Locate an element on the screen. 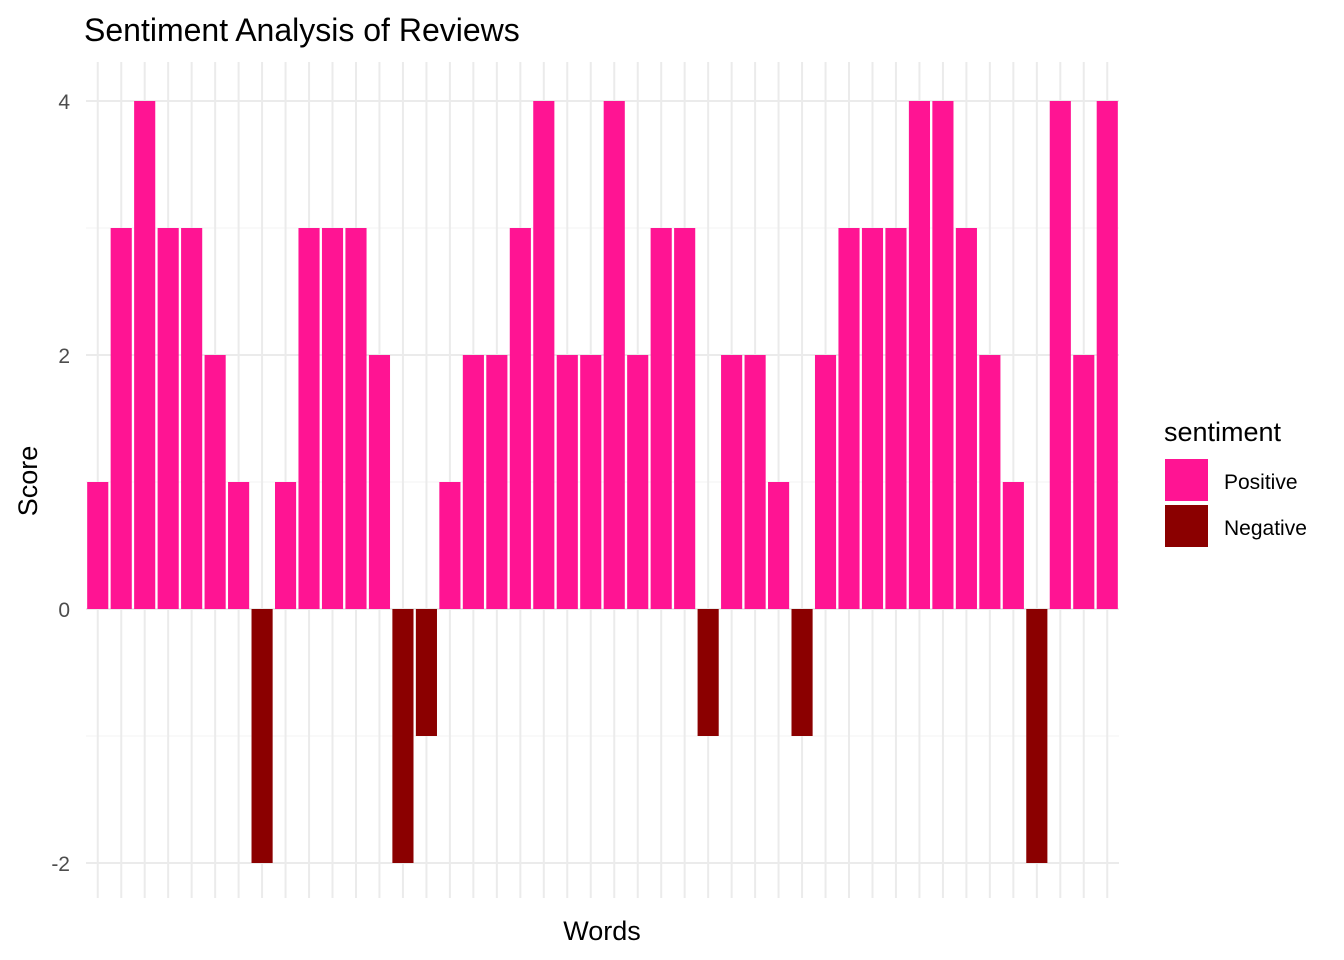  y-tick-label: 0 is located at coordinates (64, 610).